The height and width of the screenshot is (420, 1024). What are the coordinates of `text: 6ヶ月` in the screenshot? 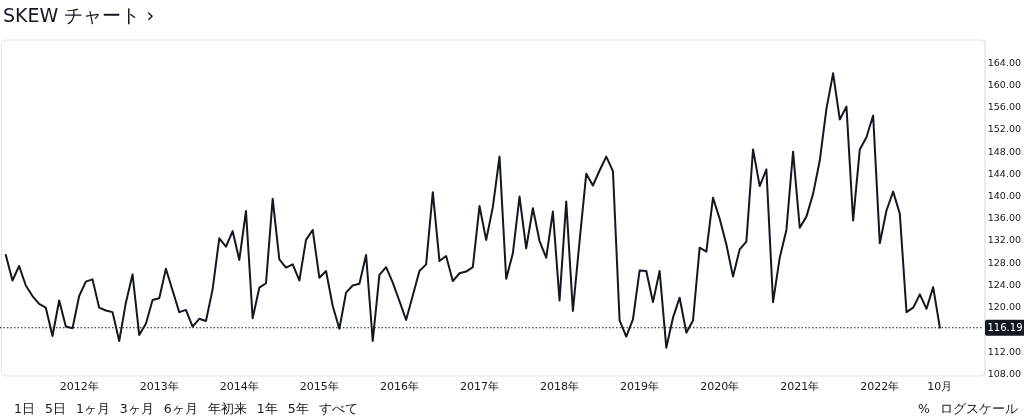 It's located at (180, 408).